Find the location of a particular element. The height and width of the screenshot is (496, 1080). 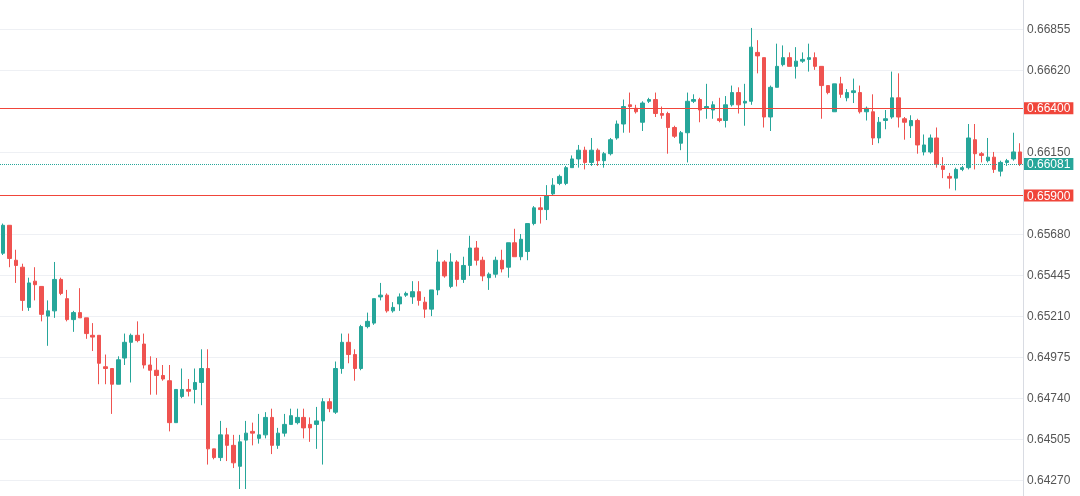

y-tick-label: 0.65445 is located at coordinates (1049, 275).